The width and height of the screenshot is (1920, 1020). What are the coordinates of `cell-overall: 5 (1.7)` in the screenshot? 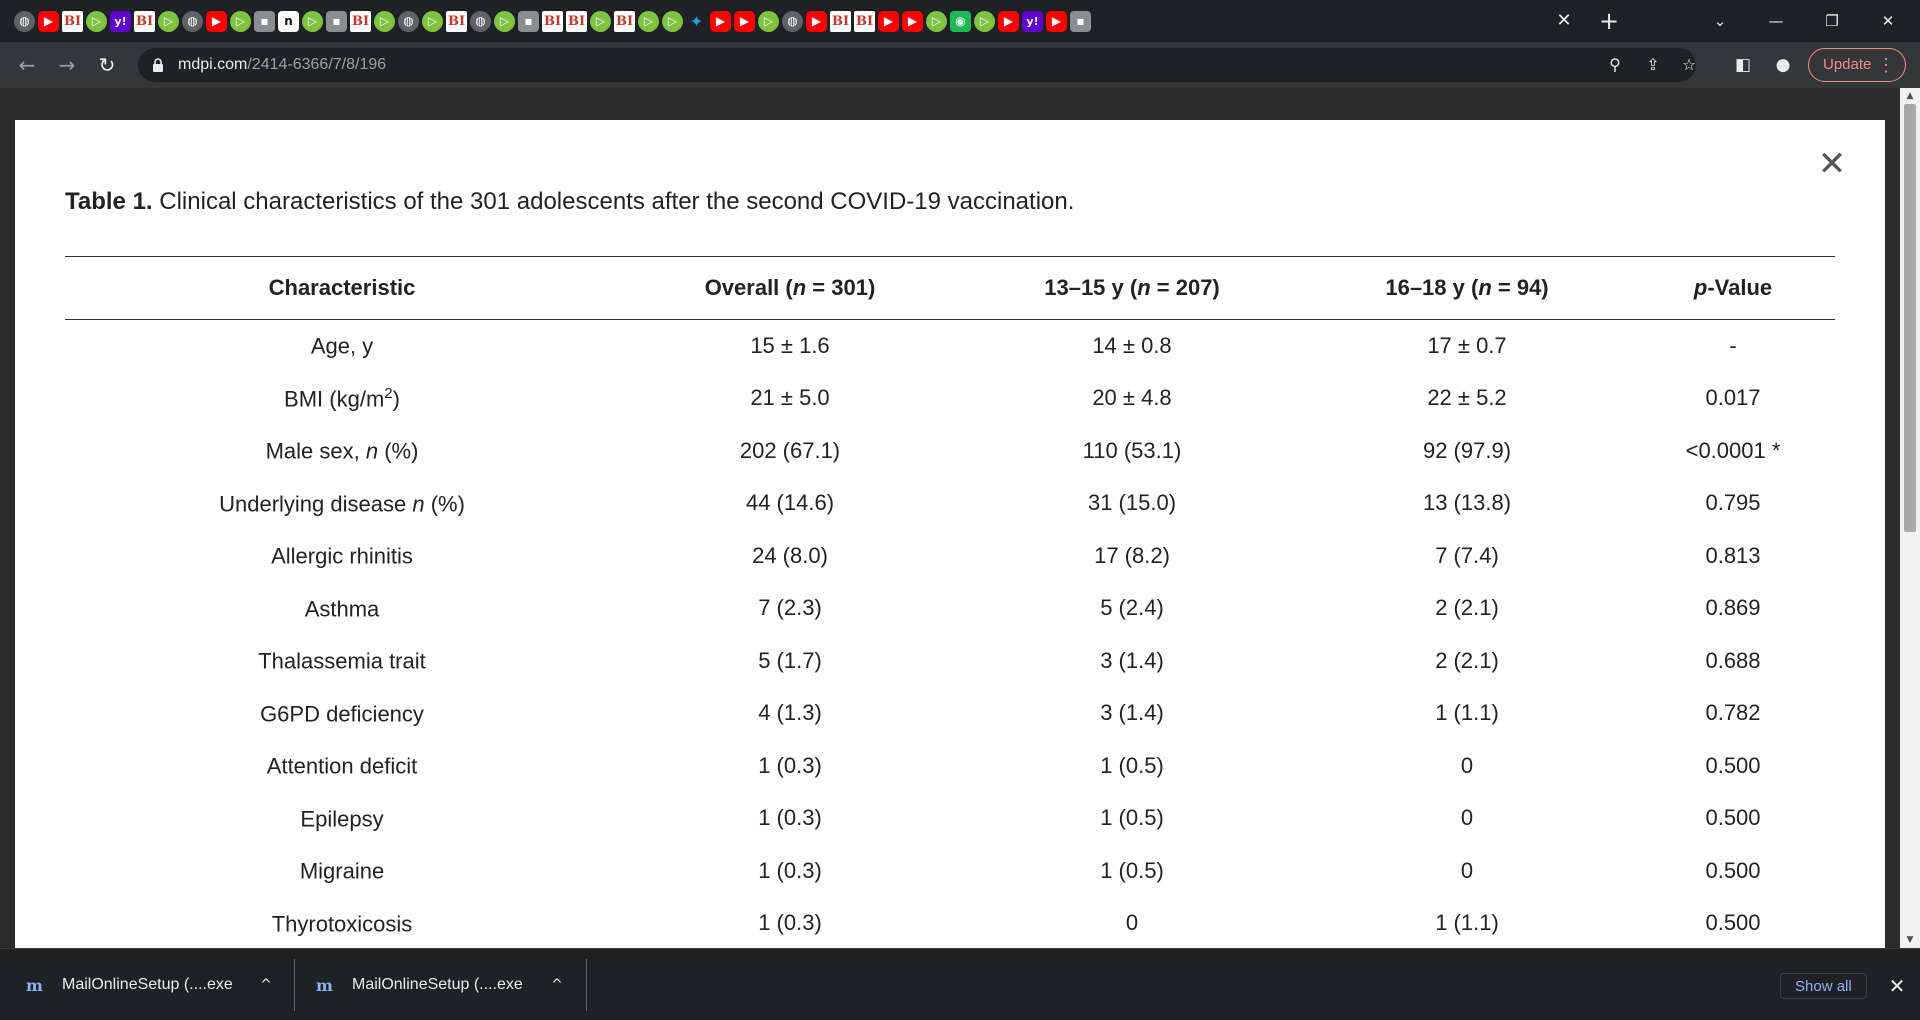 It's located at (790, 660).